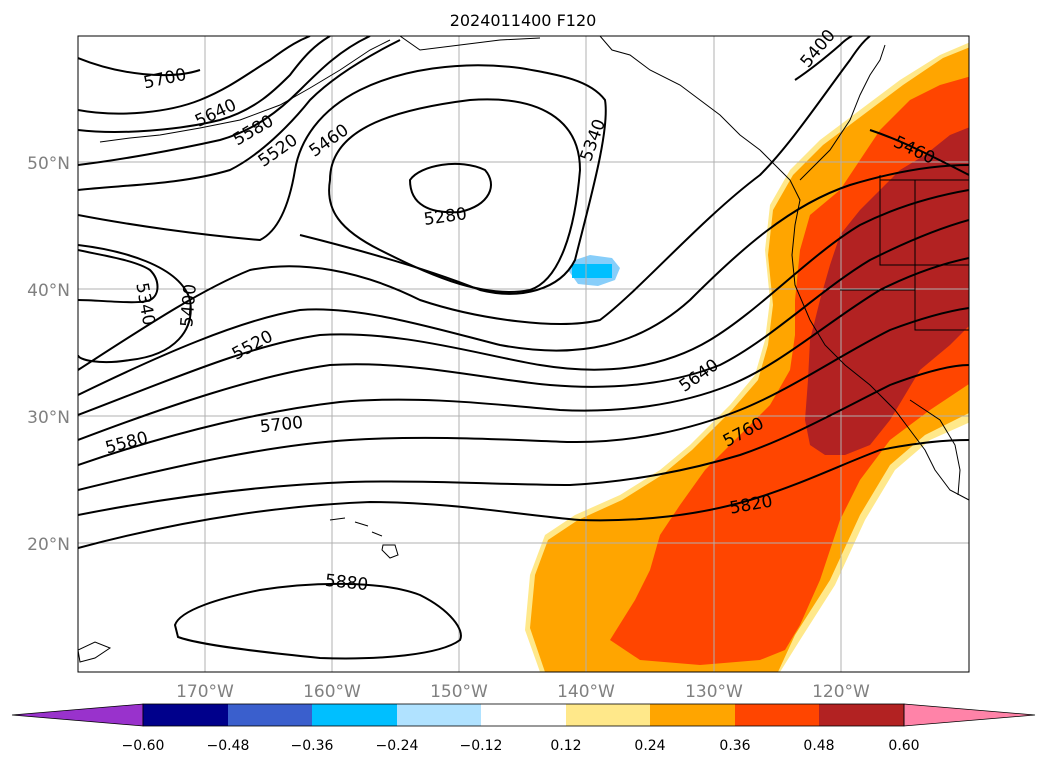 The image size is (1047, 765). What do you see at coordinates (126, 443) in the screenshot?
I see `contour-label: 5580` at bounding box center [126, 443].